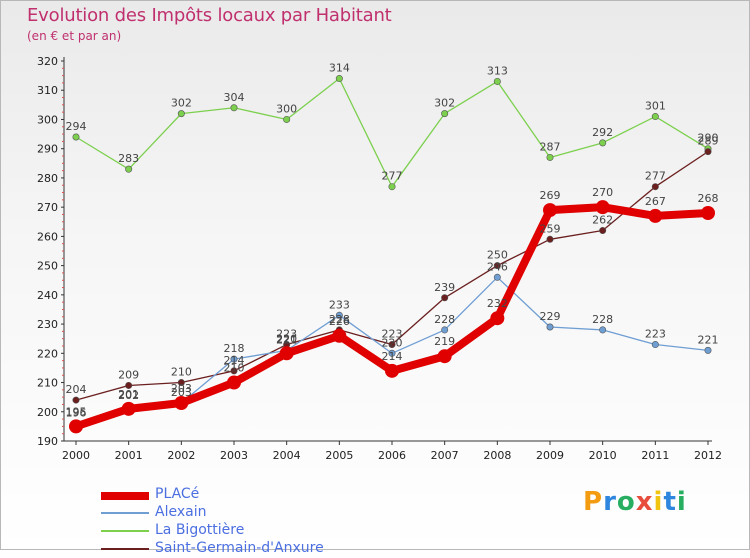 The height and width of the screenshot is (558, 750). Describe the element at coordinates (593, 502) in the screenshot. I see `logo-letter: P` at that location.